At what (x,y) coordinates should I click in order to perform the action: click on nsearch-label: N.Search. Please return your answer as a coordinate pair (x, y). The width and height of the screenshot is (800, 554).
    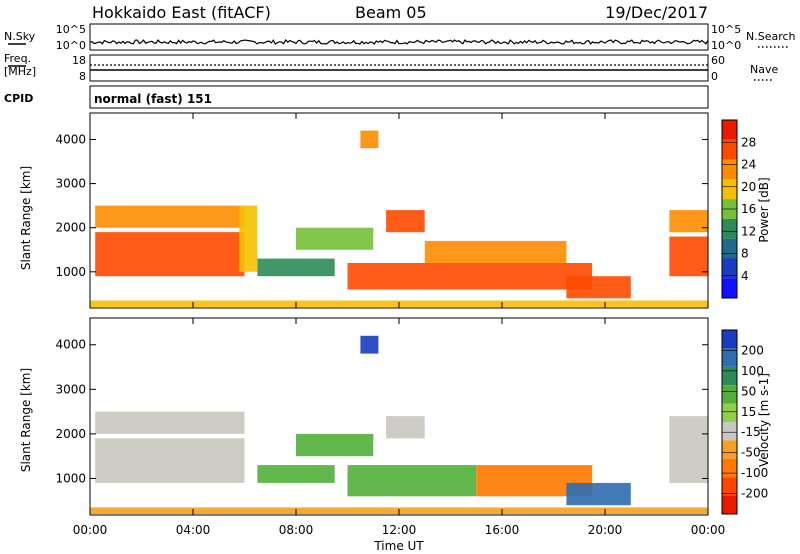
    Looking at the image, I should click on (771, 36).